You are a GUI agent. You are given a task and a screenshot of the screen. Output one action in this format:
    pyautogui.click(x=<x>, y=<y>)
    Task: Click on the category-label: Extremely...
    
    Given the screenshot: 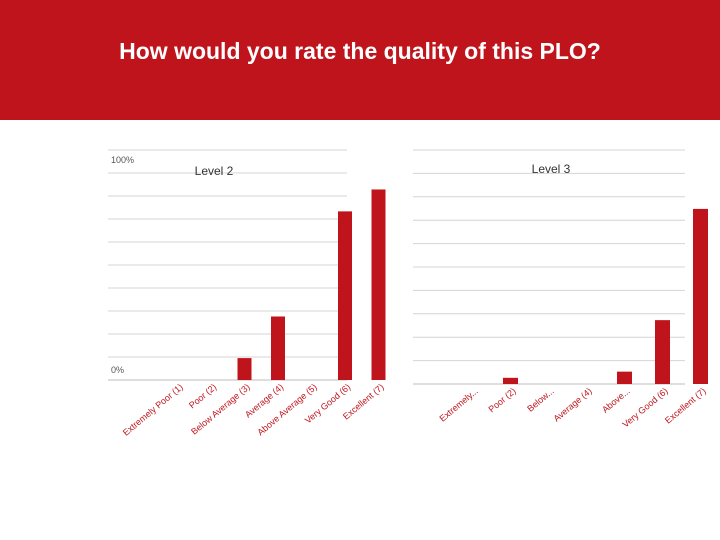 What is the action you would take?
    pyautogui.click(x=458, y=405)
    